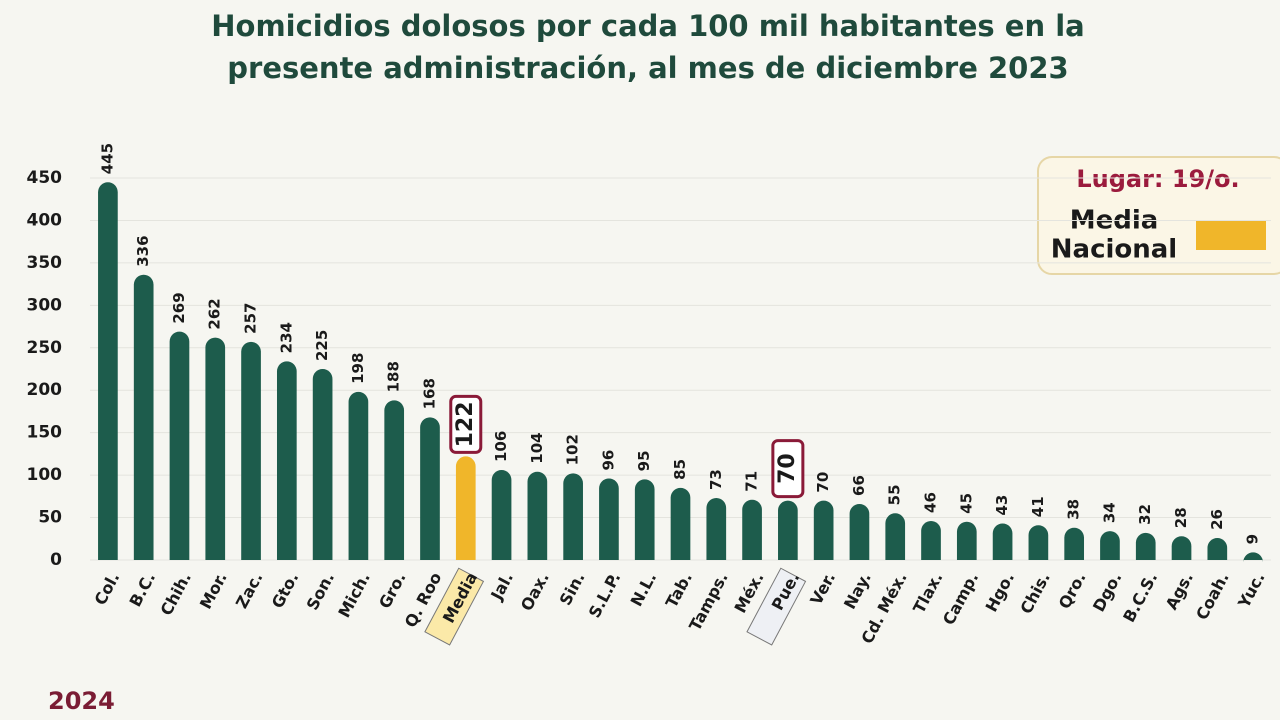 The height and width of the screenshot is (720, 1280). What do you see at coordinates (45, 433) in the screenshot?
I see `y-tick-label: 150` at bounding box center [45, 433].